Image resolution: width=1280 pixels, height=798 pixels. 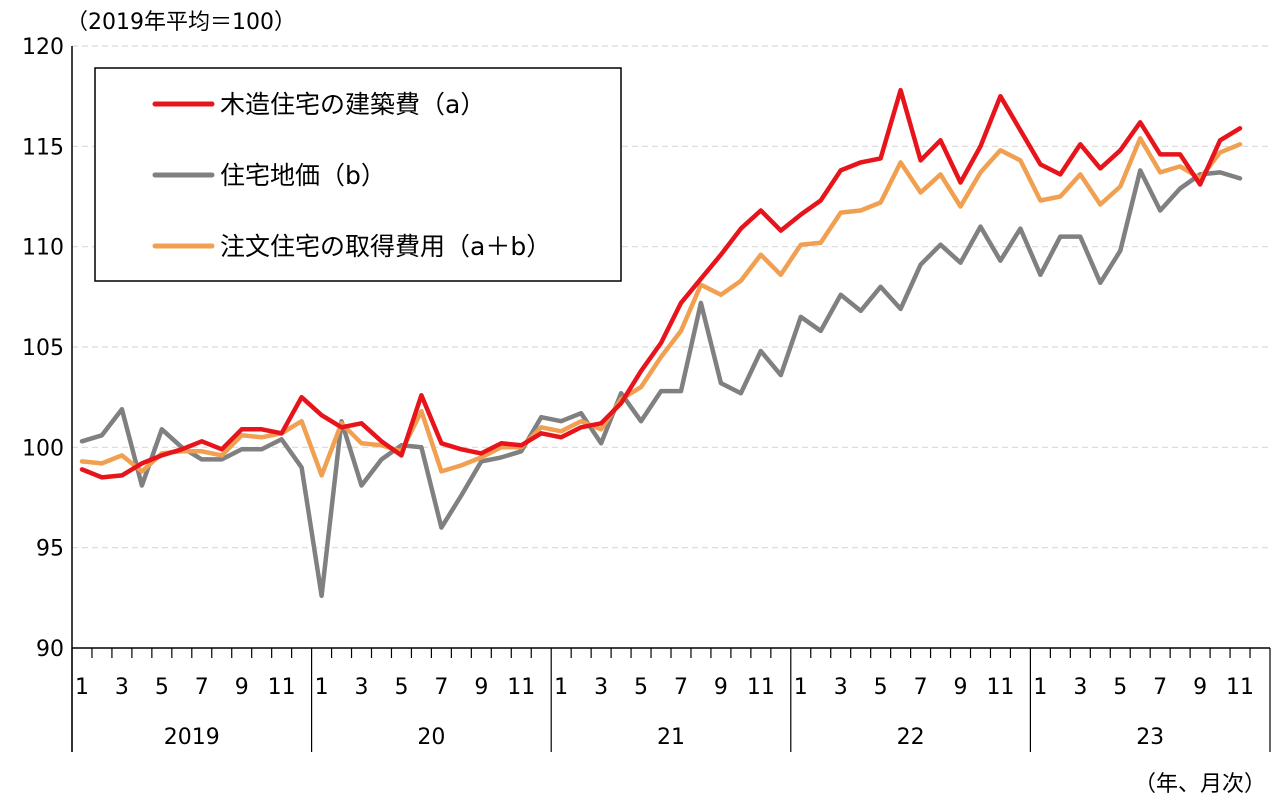 What do you see at coordinates (192, 737) in the screenshot?
I see `year-label: 2019` at bounding box center [192, 737].